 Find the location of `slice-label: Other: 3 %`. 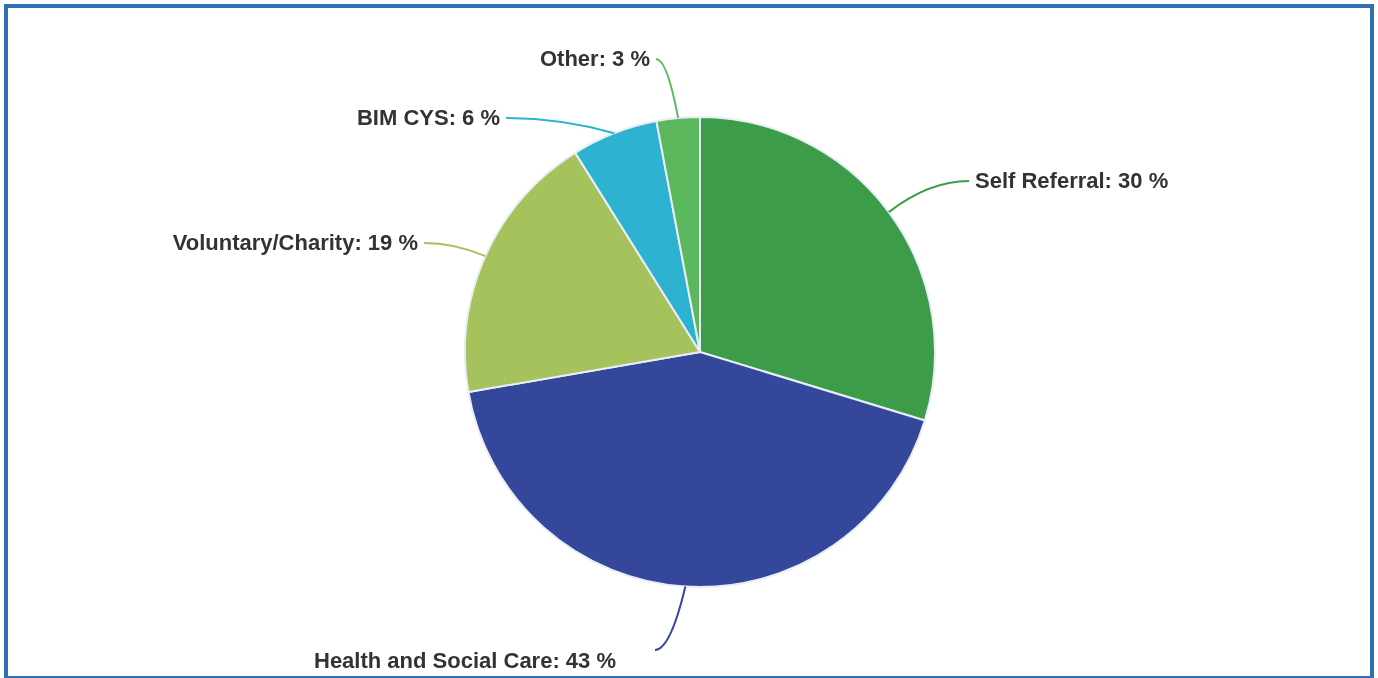

slice-label: Other: 3 % is located at coordinates (594, 58).